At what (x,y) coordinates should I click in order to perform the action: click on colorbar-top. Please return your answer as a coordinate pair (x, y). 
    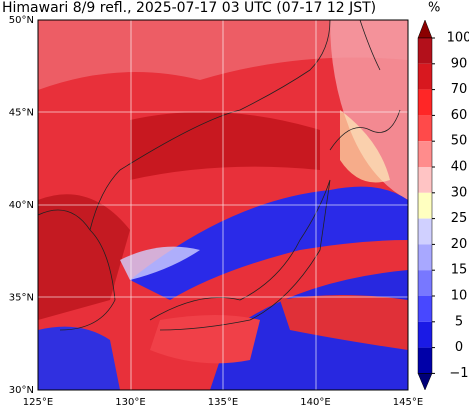
    Looking at the image, I should click on (425, 29).